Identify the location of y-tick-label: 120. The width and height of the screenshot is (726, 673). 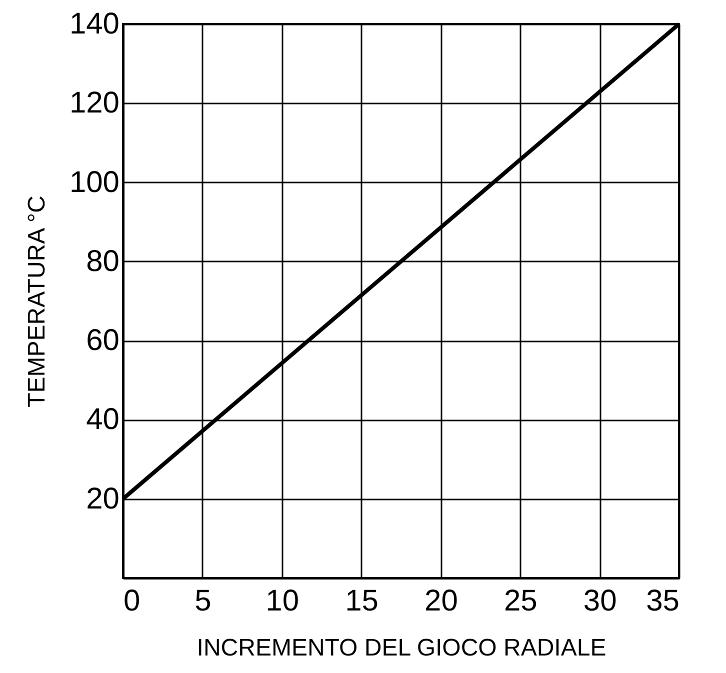
(94, 103).